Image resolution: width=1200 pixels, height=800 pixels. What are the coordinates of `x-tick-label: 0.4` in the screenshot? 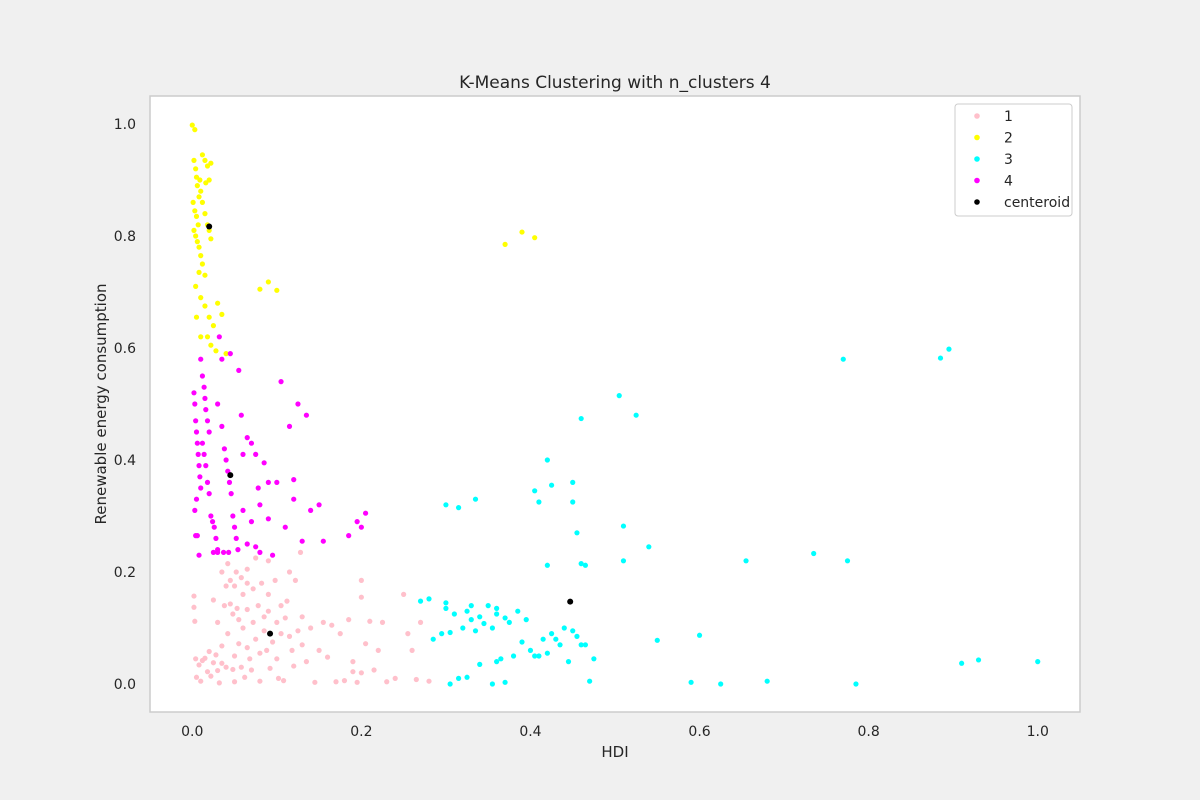 It's located at (530, 732).